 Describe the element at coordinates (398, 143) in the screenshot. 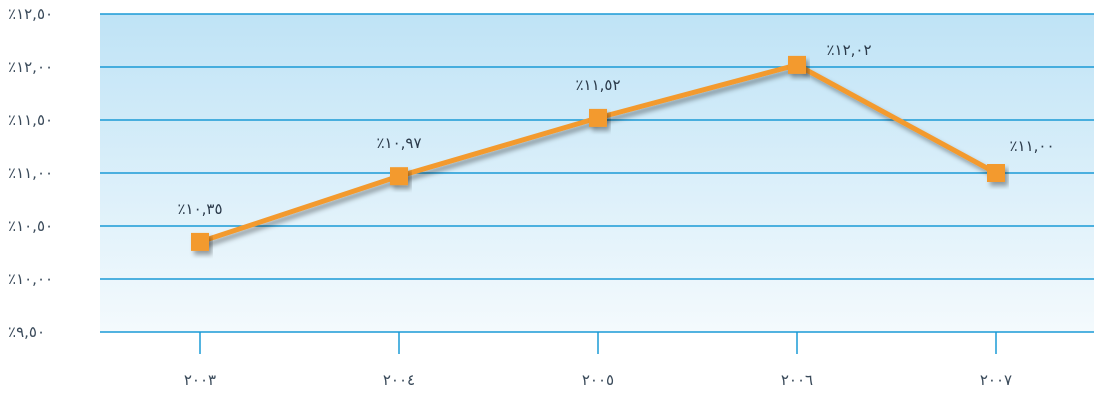

I see `data-label: ٪١٠,٩٧` at that location.